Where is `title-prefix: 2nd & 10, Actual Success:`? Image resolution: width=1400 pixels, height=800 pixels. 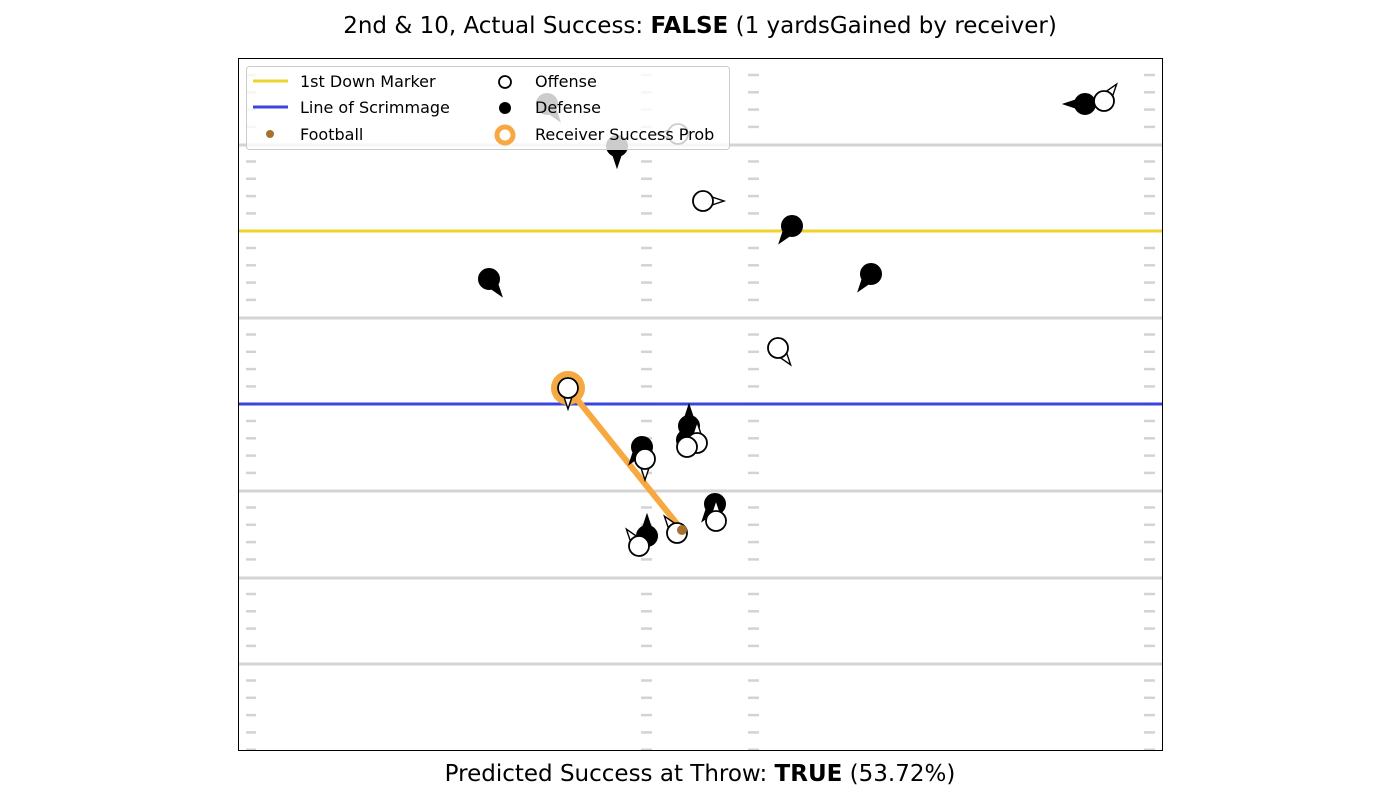
title-prefix: 2nd & 10, Actual Success: is located at coordinates (497, 26).